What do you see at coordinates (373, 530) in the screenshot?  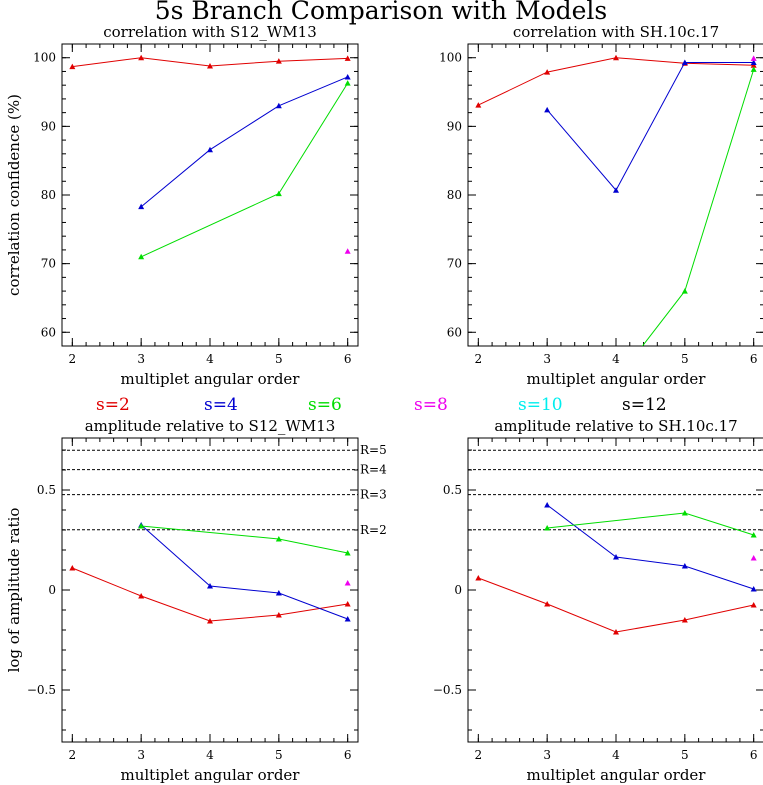 I see `reference-line-label: R=2` at bounding box center [373, 530].